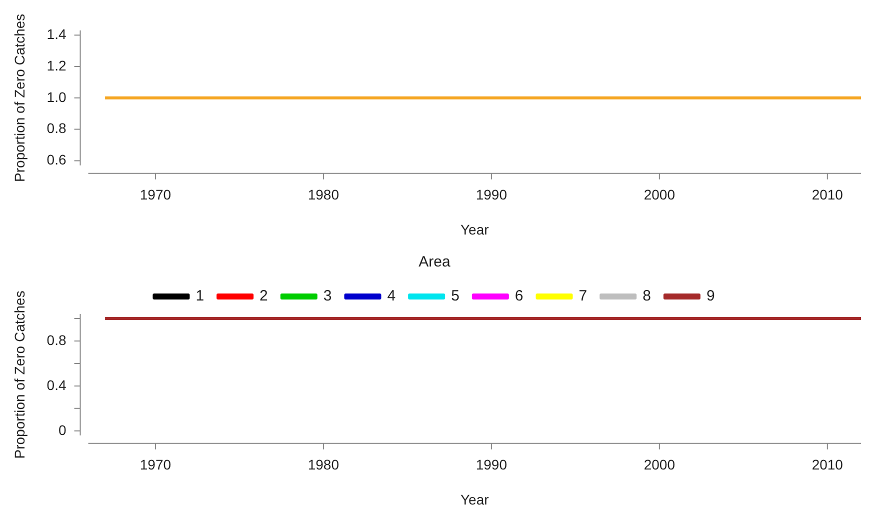 The height and width of the screenshot is (521, 869). What do you see at coordinates (56, 96) in the screenshot?
I see `y-tick-label: 1.0` at bounding box center [56, 96].